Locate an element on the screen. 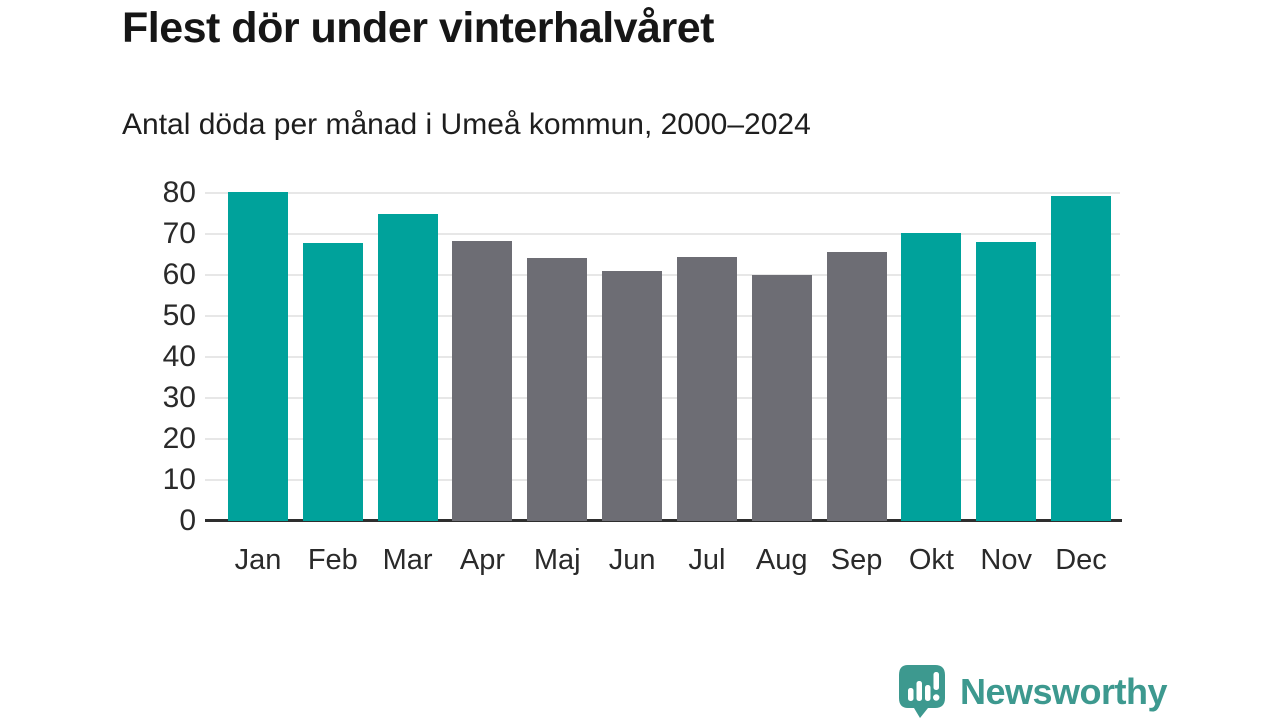  x-axis-line is located at coordinates (663, 520).